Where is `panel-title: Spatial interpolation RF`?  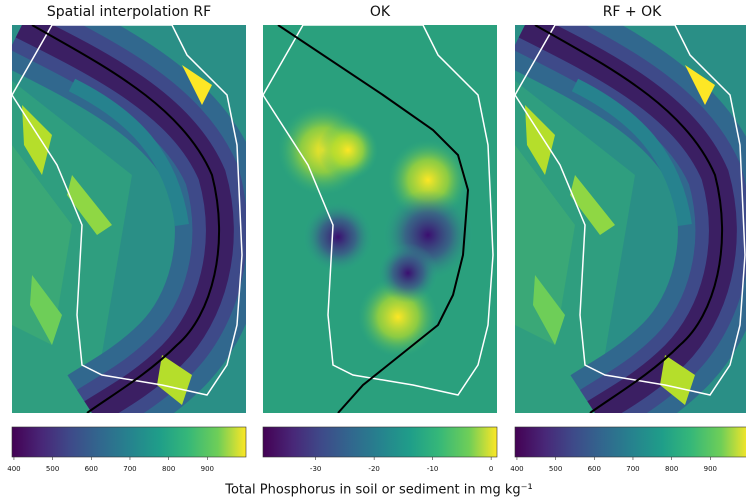
panel-title: Spatial interpolation RF is located at coordinates (129, 12).